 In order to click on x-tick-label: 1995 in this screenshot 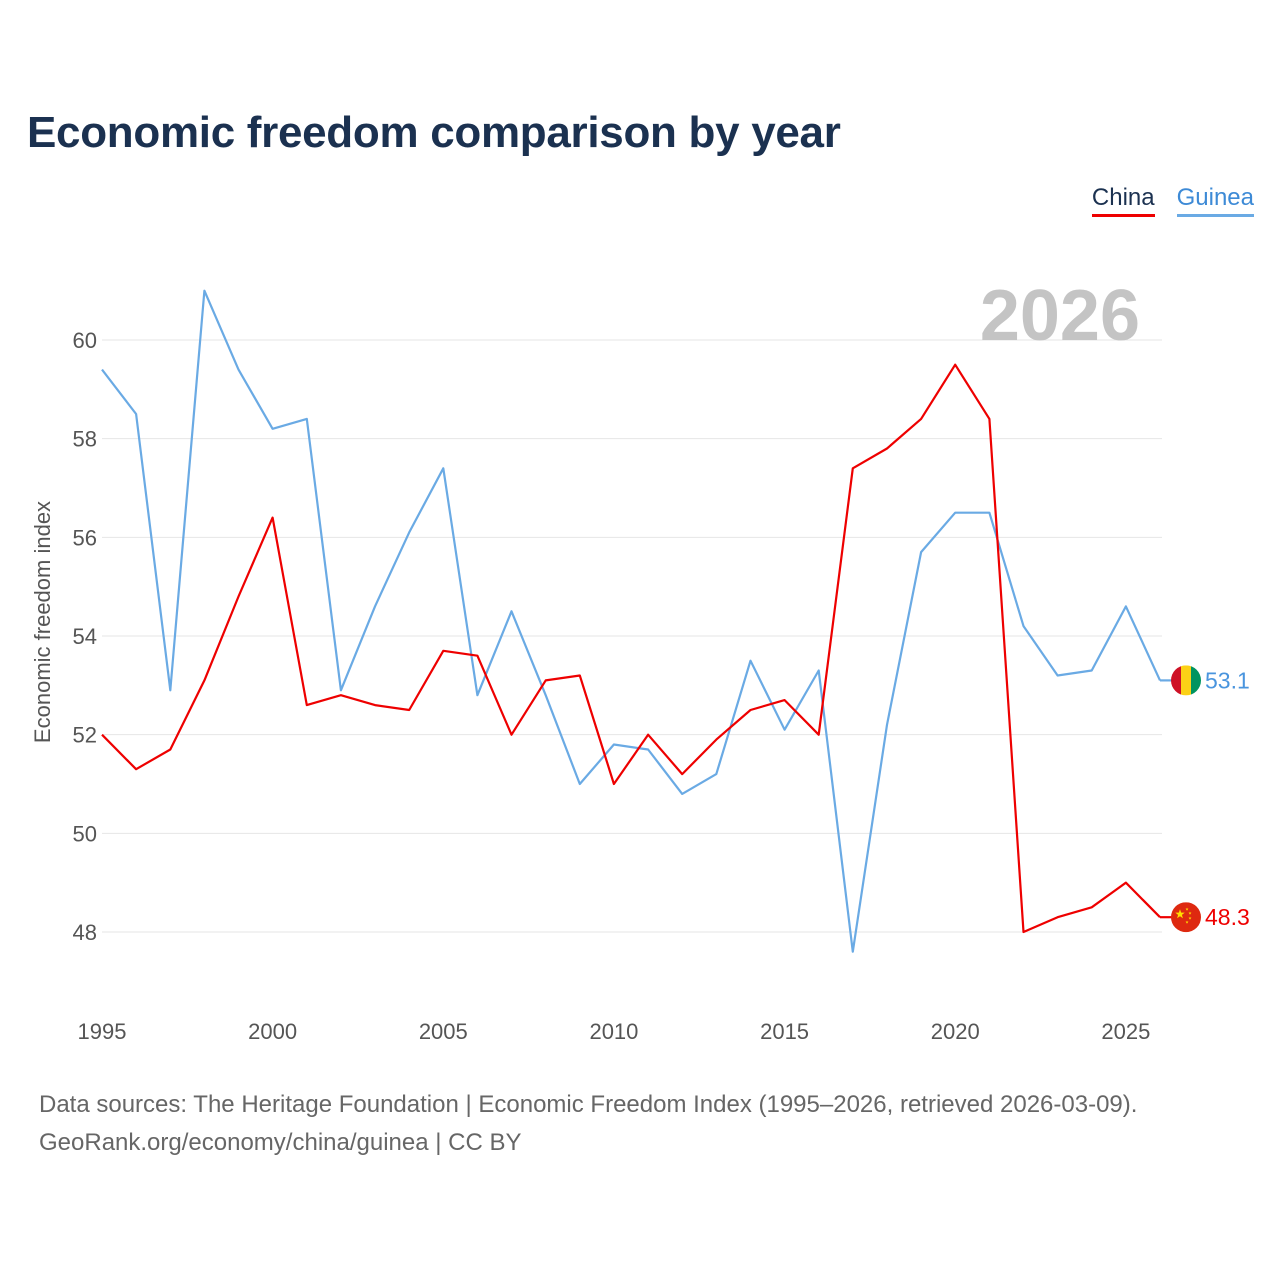, I will do `click(102, 1031)`.